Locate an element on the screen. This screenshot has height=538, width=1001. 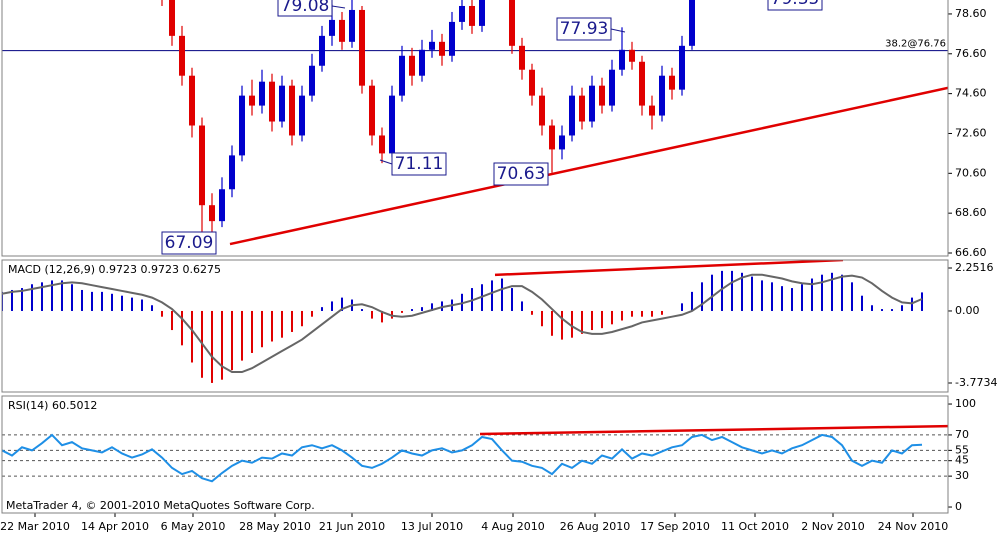
rsi-line is located at coordinates (462, 458).